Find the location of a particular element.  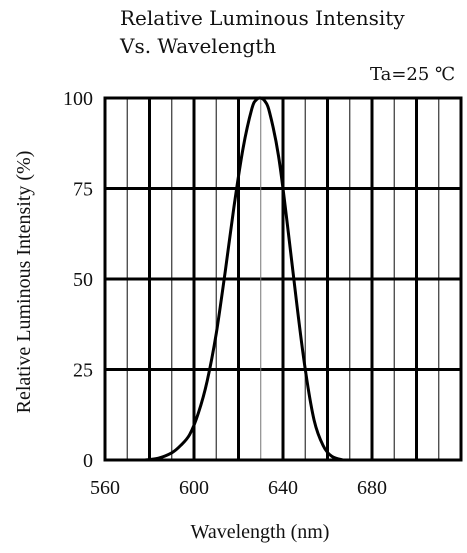

chart-subtitle: Vs. Wavelength is located at coordinates (198, 46).